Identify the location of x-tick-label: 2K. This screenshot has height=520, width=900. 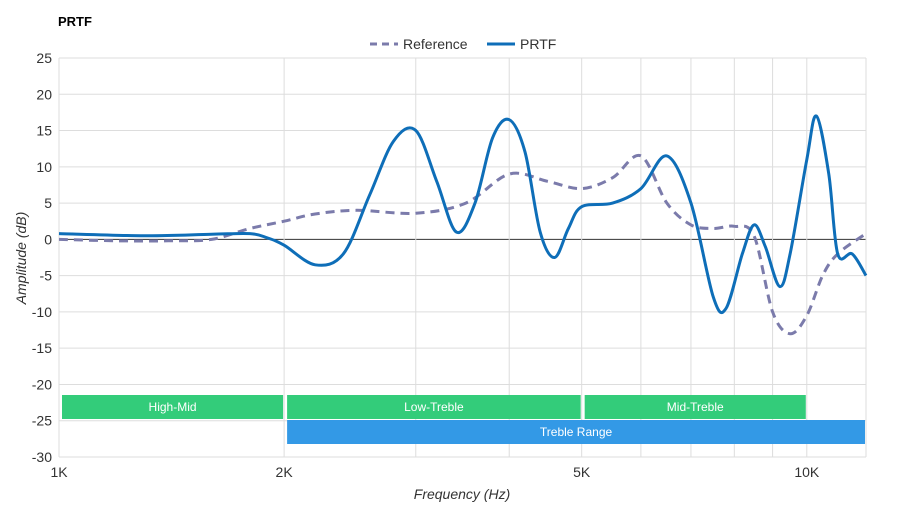
(285, 472).